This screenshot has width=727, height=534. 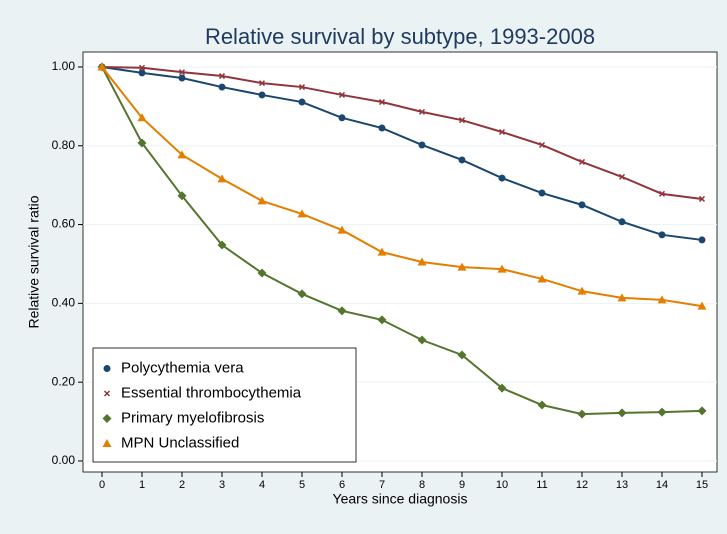 I want to click on y-tick-label: 0.00, so click(x=64, y=460).